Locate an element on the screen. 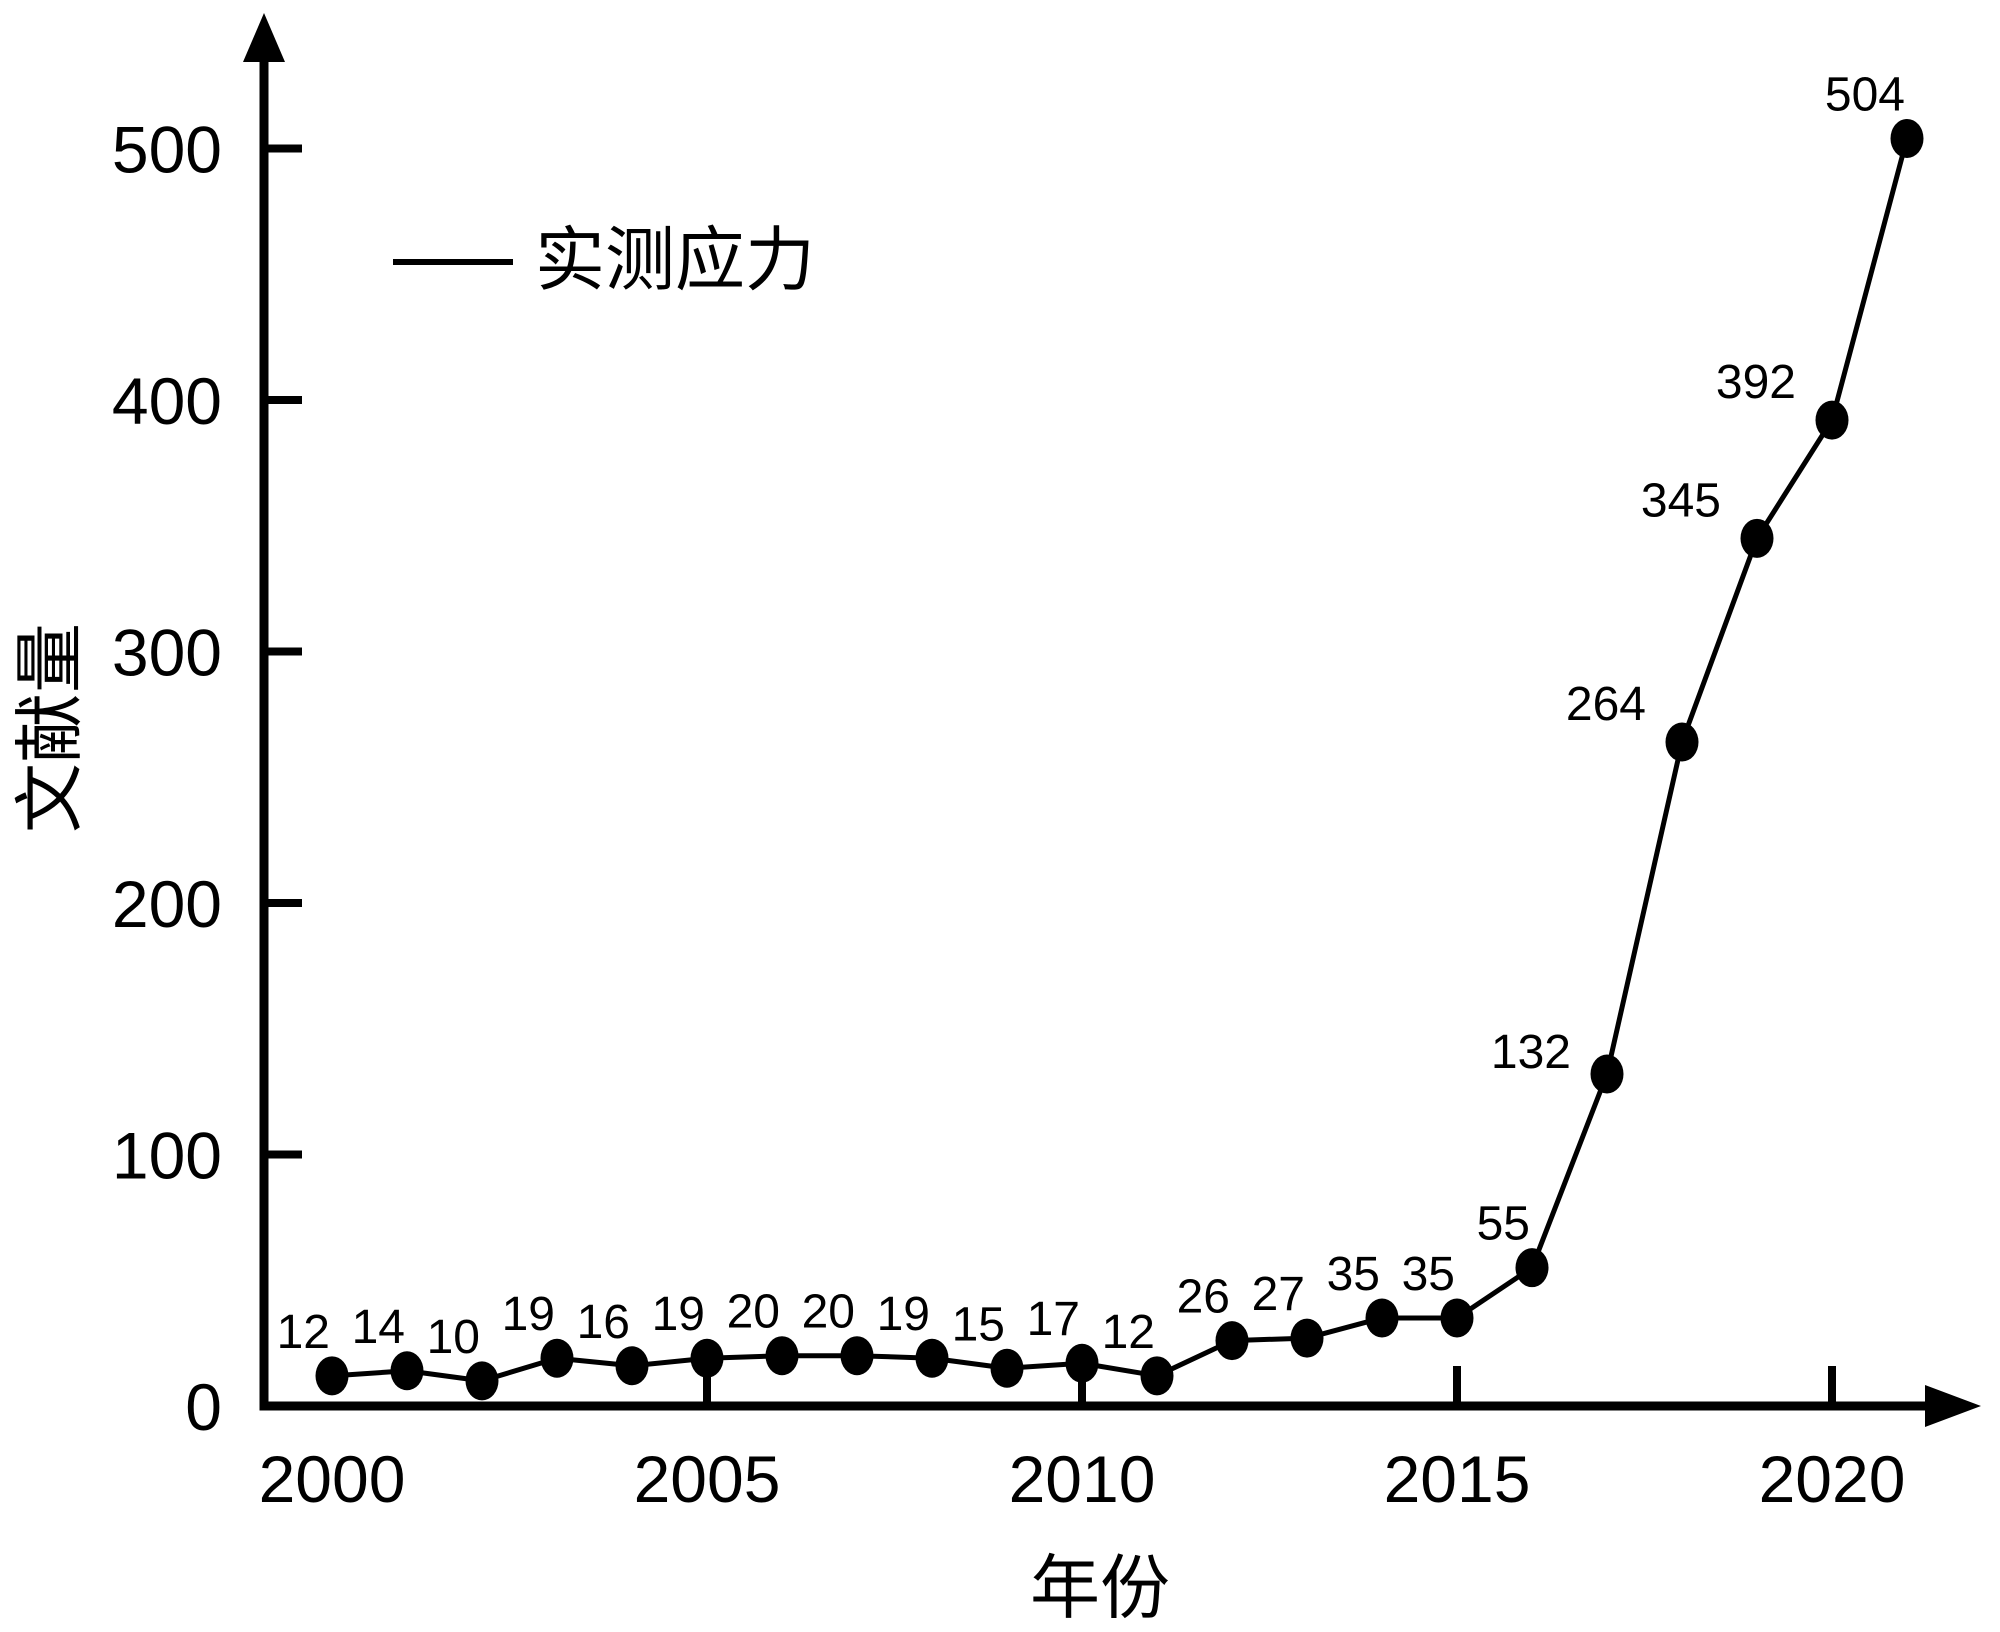 This screenshot has width=2000, height=1632. point-label: 10 is located at coordinates (453, 1337).